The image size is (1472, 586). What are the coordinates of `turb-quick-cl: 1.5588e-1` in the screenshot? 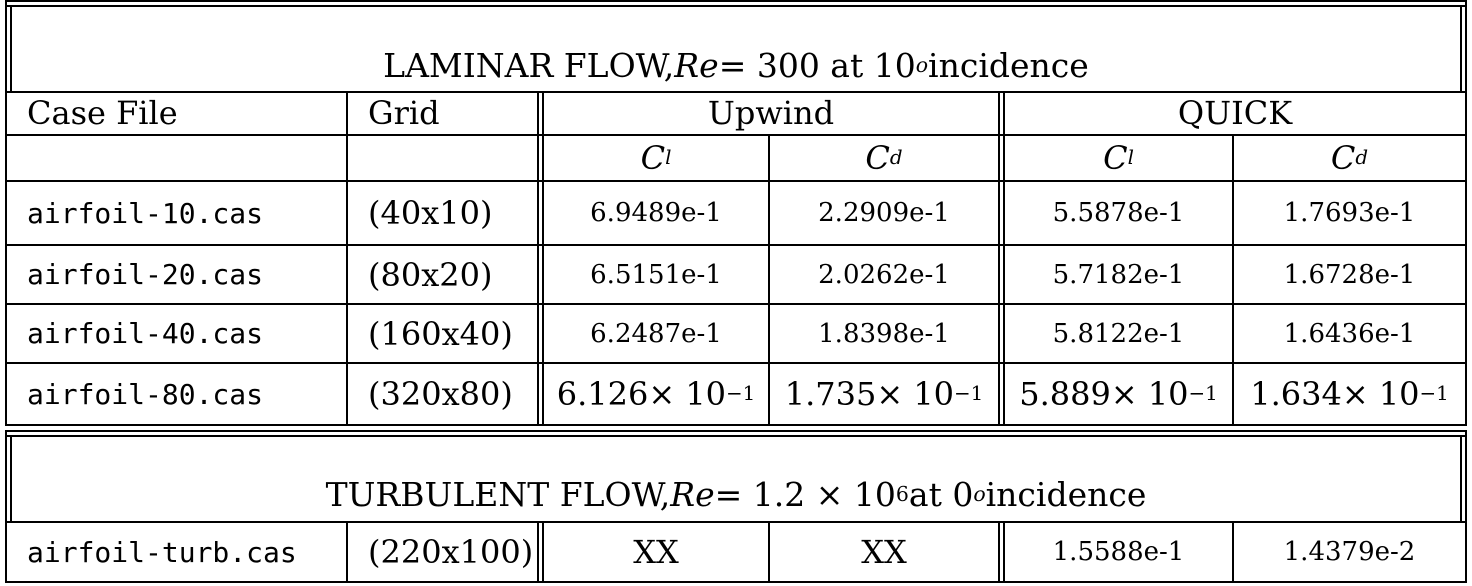 It's located at (1118, 552).